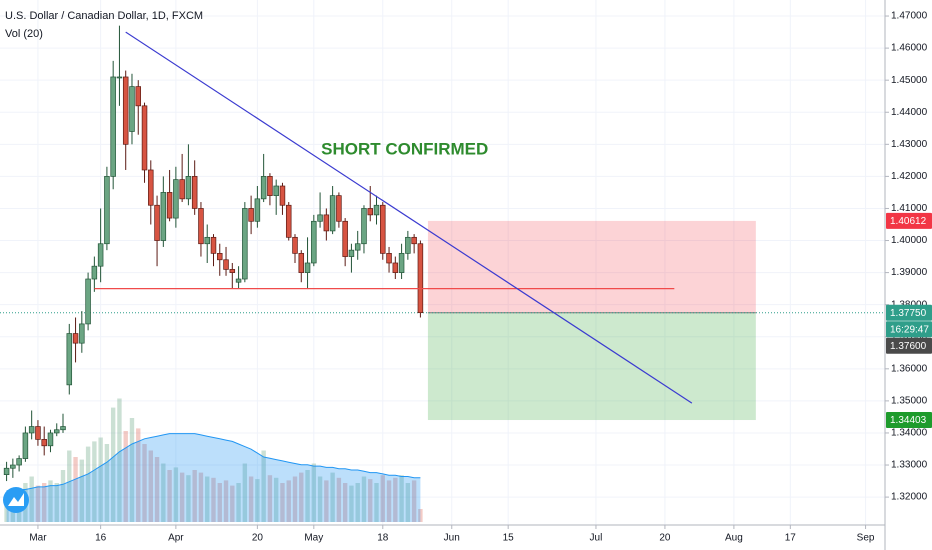 This screenshot has width=932, height=550. I want to click on y-tick-label: 1.34000, so click(909, 433).